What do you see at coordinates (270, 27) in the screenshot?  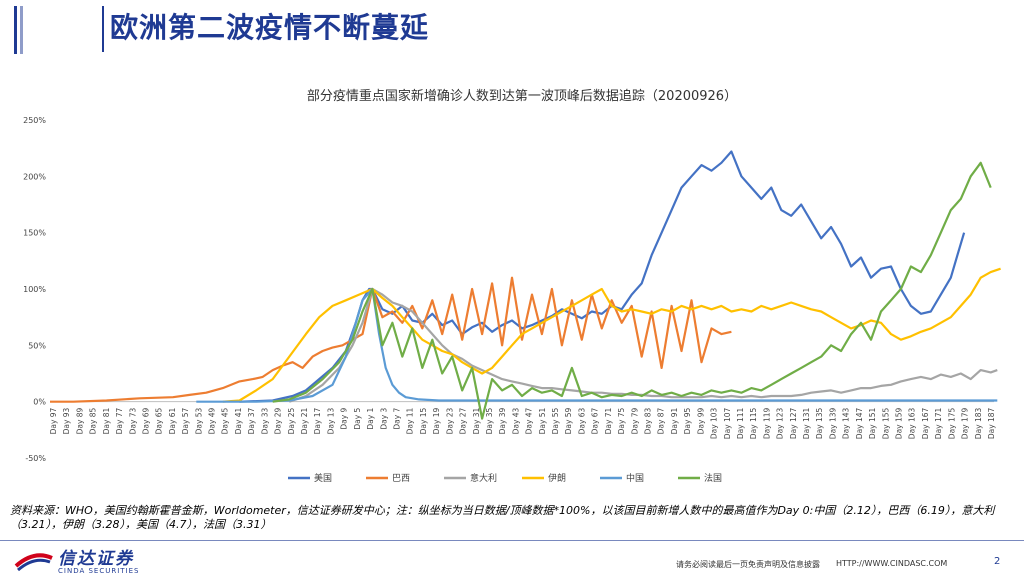 I see `page-title: 欧洲第二波疫情不断蔓延` at bounding box center [270, 27].